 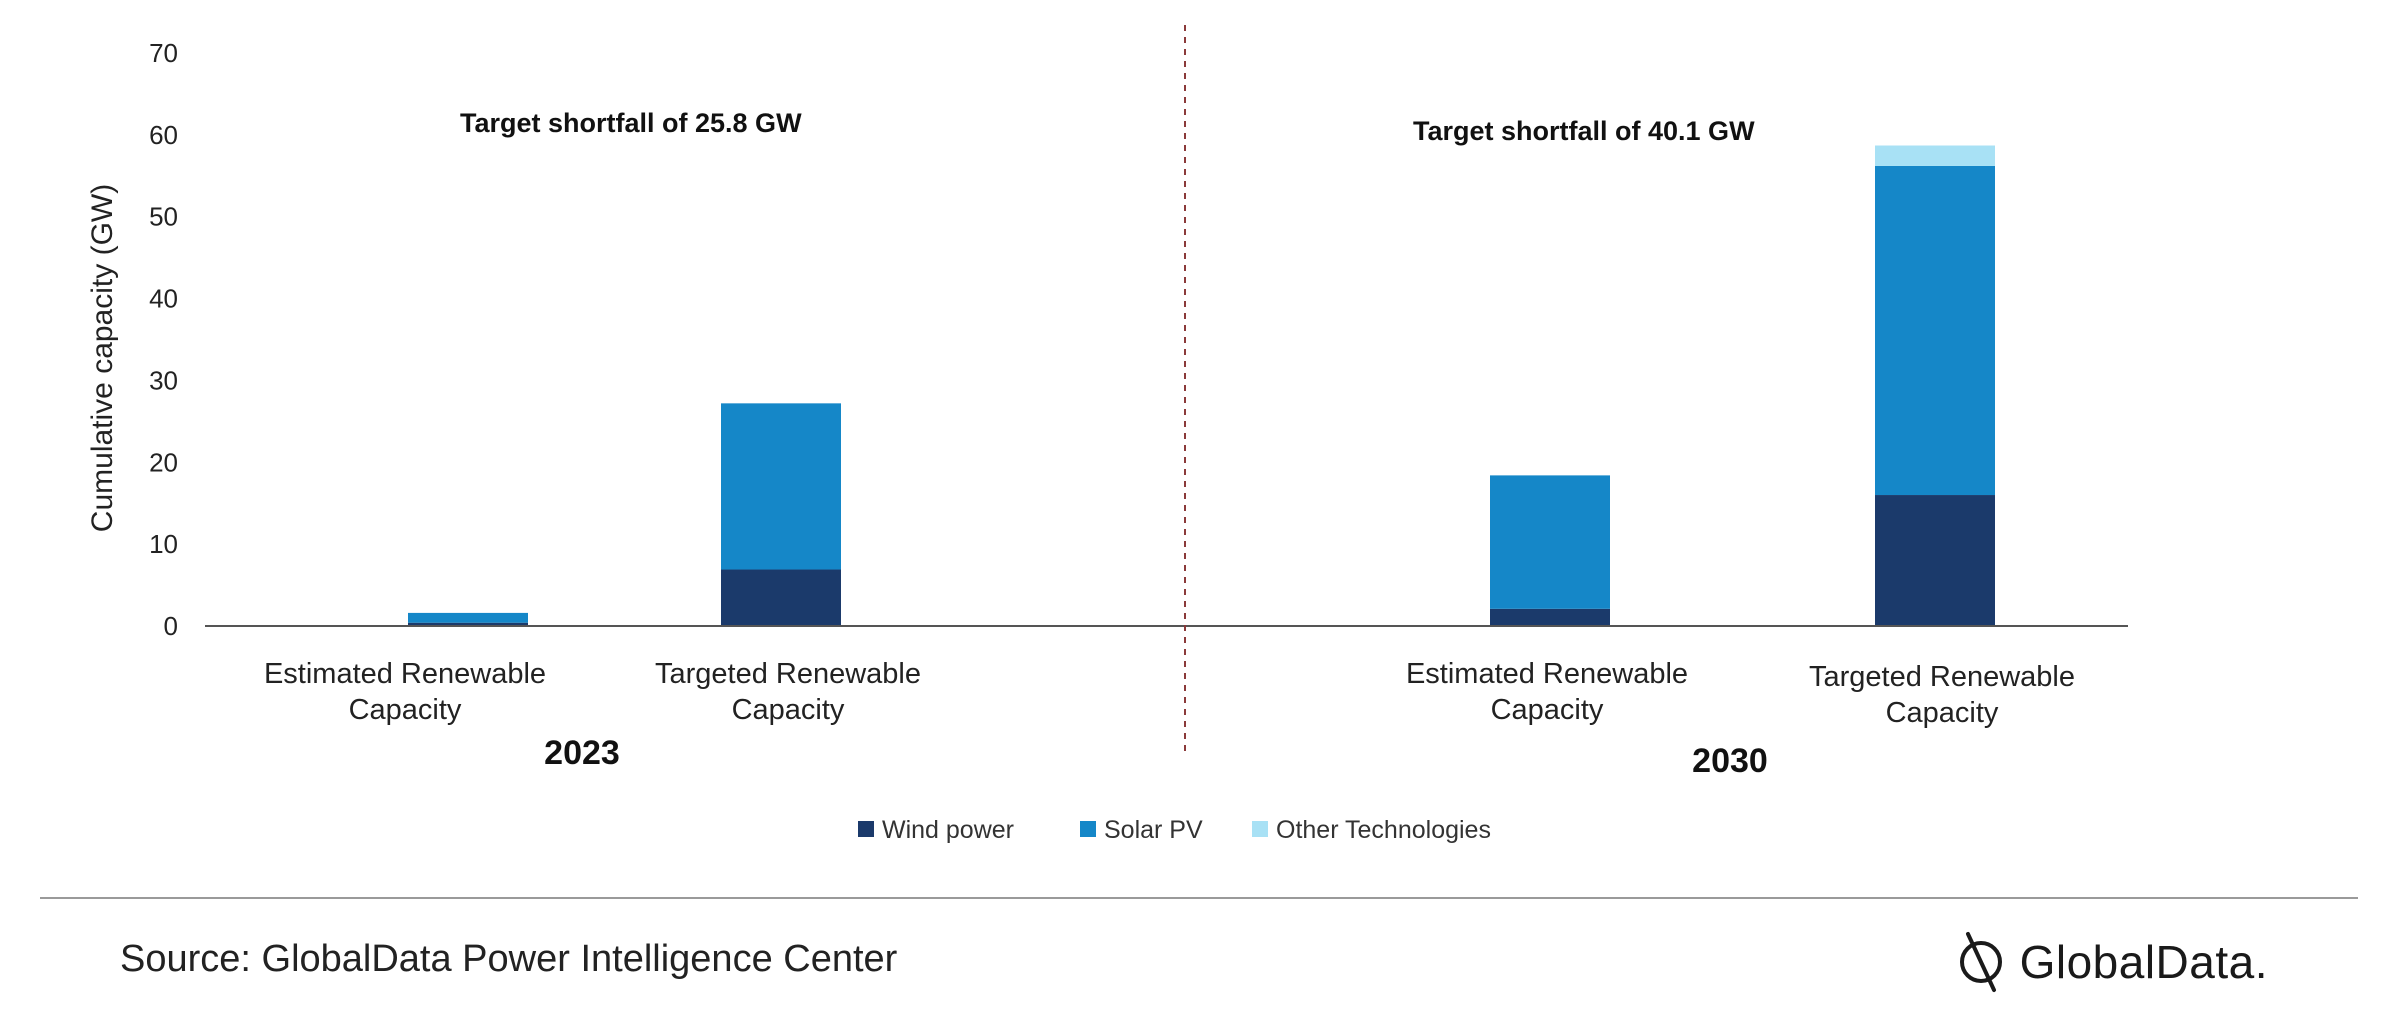 What do you see at coordinates (1383, 830) in the screenshot?
I see `legend-label: Other Technologies` at bounding box center [1383, 830].